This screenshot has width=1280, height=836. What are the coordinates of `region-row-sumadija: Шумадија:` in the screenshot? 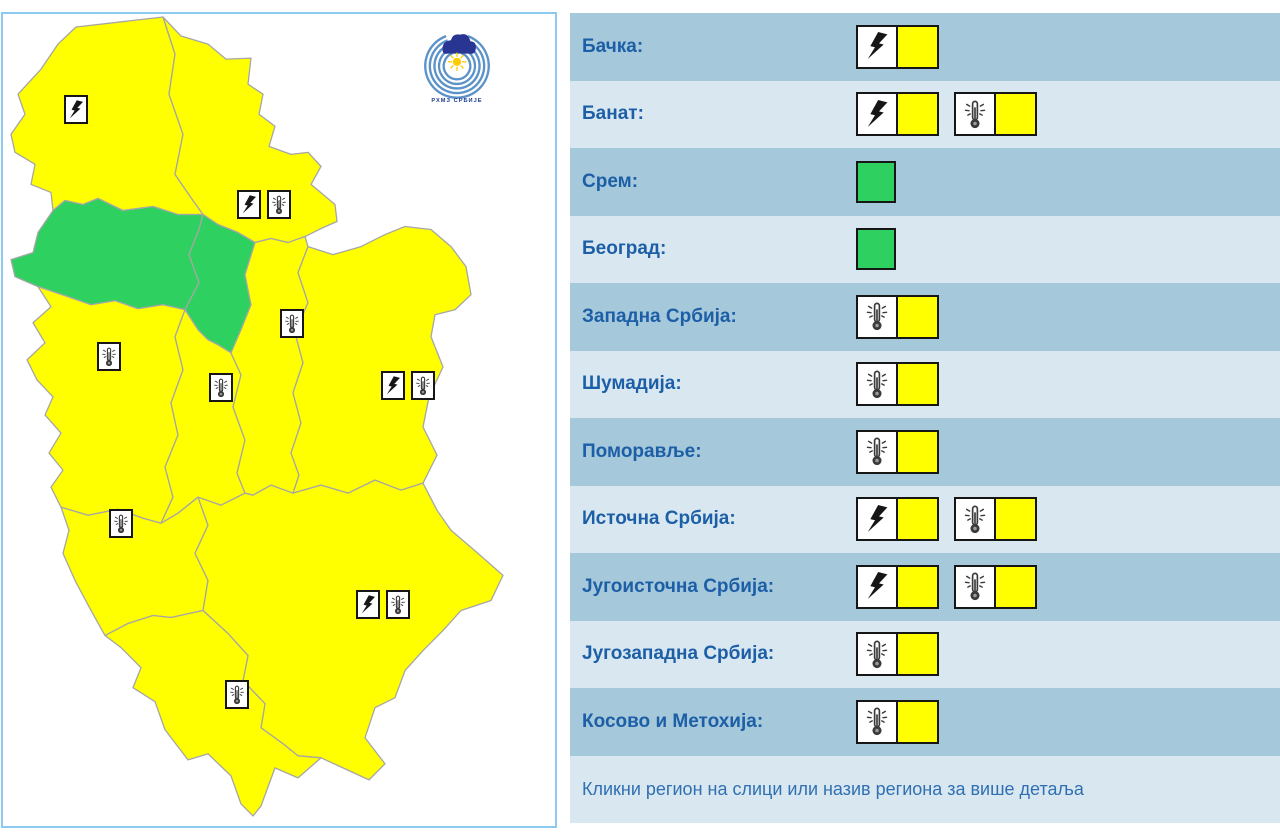 It's located at (925, 384).